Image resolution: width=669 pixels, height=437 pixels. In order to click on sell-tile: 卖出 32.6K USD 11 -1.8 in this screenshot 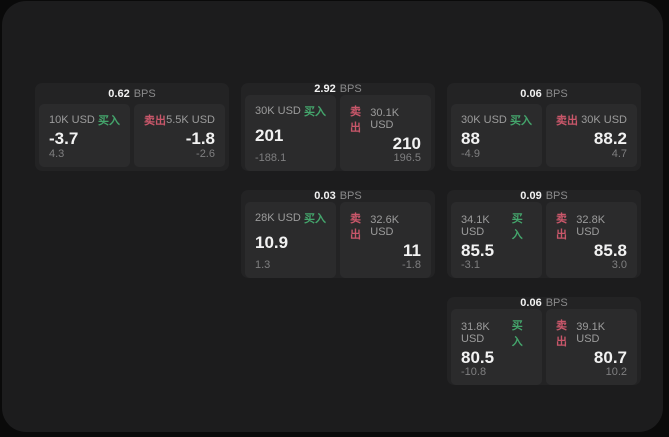, I will do `click(385, 240)`.